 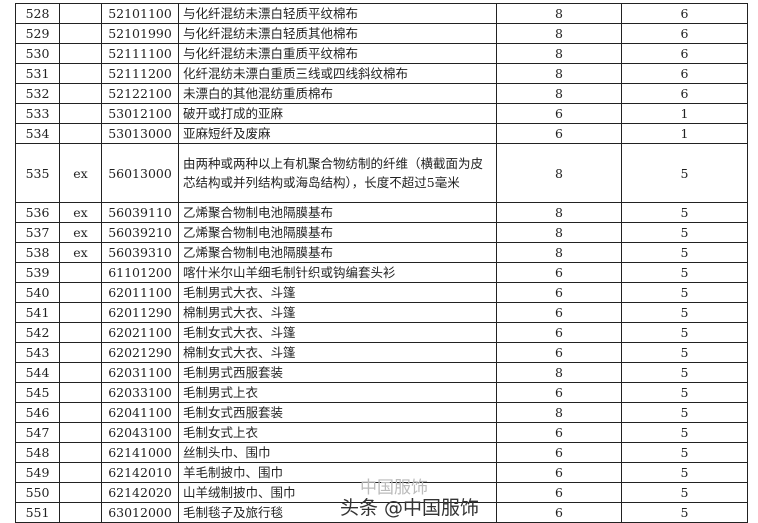 What do you see at coordinates (140, 412) in the screenshot?
I see `tariff-code: 62041100` at bounding box center [140, 412].